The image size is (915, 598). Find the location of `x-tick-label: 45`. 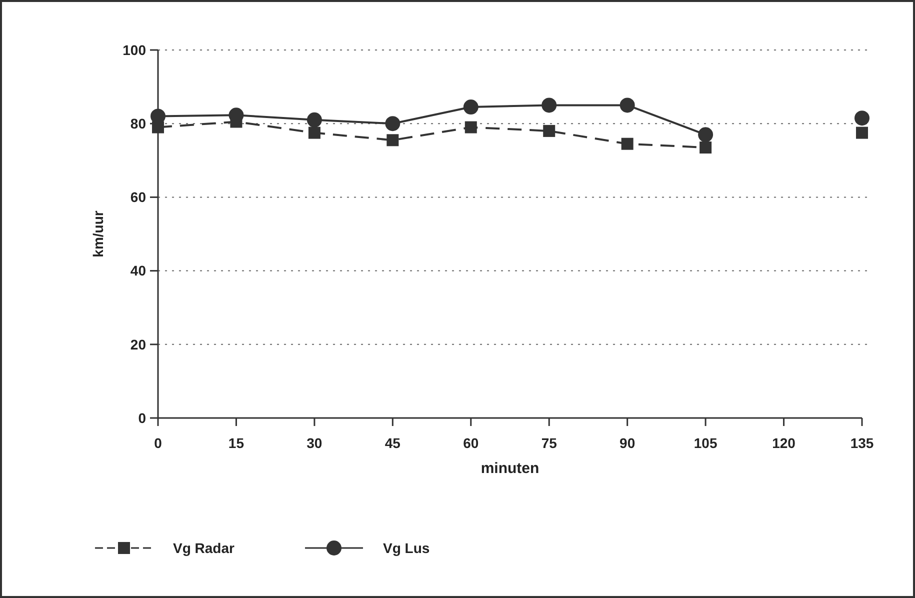

x-tick-label: 45 is located at coordinates (392, 443).